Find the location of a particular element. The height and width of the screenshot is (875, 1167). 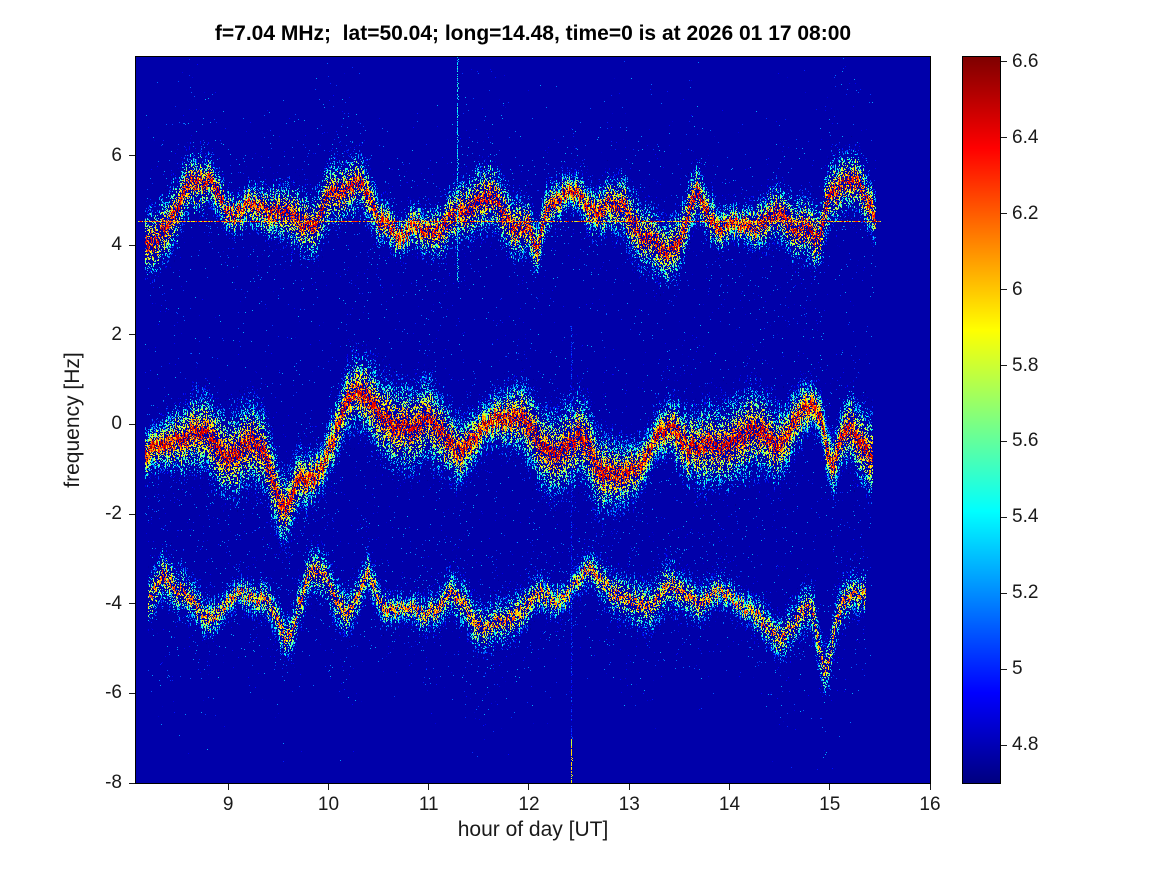

x-tick-label: 14 is located at coordinates (729, 804).